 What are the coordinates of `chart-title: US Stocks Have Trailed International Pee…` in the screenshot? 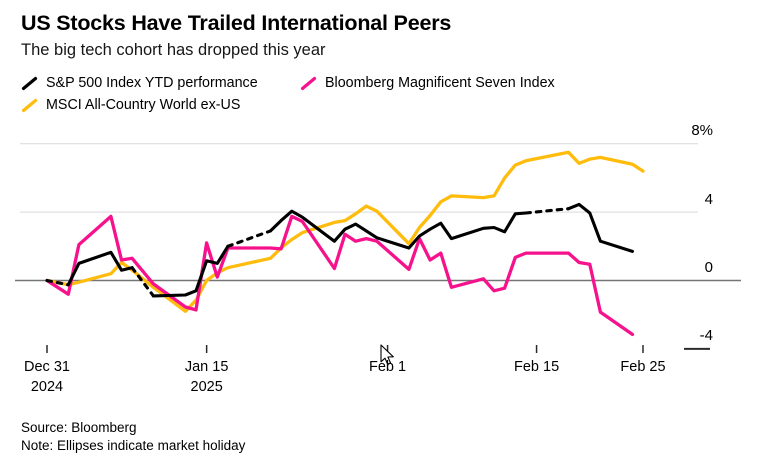 It's located at (236, 23).